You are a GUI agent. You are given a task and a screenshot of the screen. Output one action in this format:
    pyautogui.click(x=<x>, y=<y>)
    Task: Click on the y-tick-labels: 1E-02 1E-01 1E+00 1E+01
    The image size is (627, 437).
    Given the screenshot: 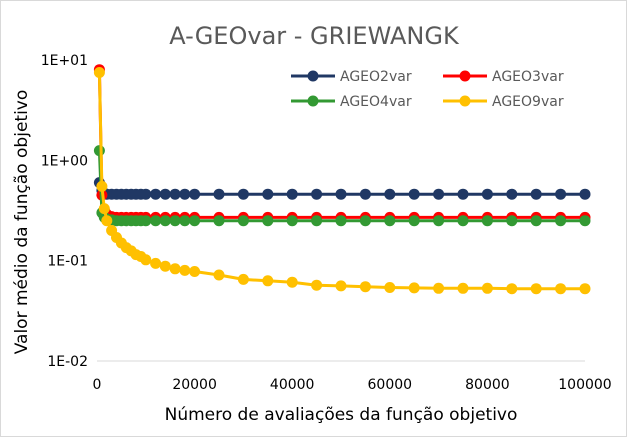 What is the action you would take?
    pyautogui.click(x=64, y=211)
    